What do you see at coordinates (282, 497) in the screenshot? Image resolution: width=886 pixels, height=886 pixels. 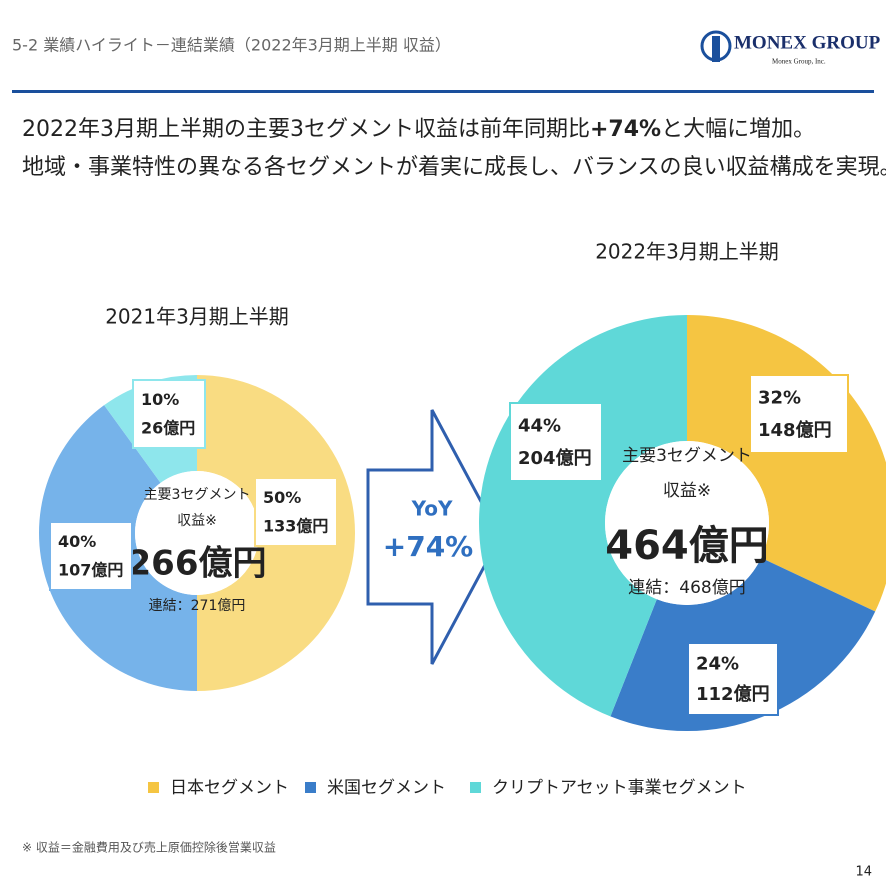 I see `value-label: 50%` at bounding box center [282, 497].